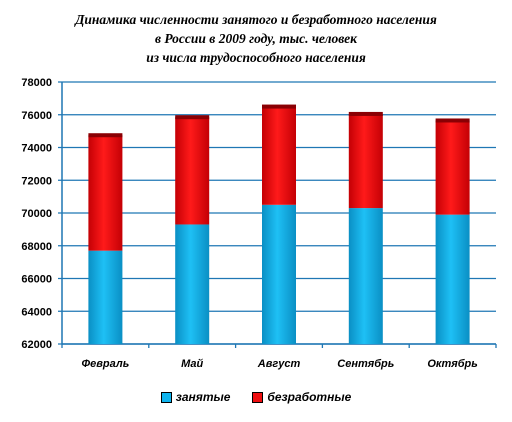  What do you see at coordinates (166, 397) in the screenshot?
I see `legend-swatch-employed` at bounding box center [166, 397].